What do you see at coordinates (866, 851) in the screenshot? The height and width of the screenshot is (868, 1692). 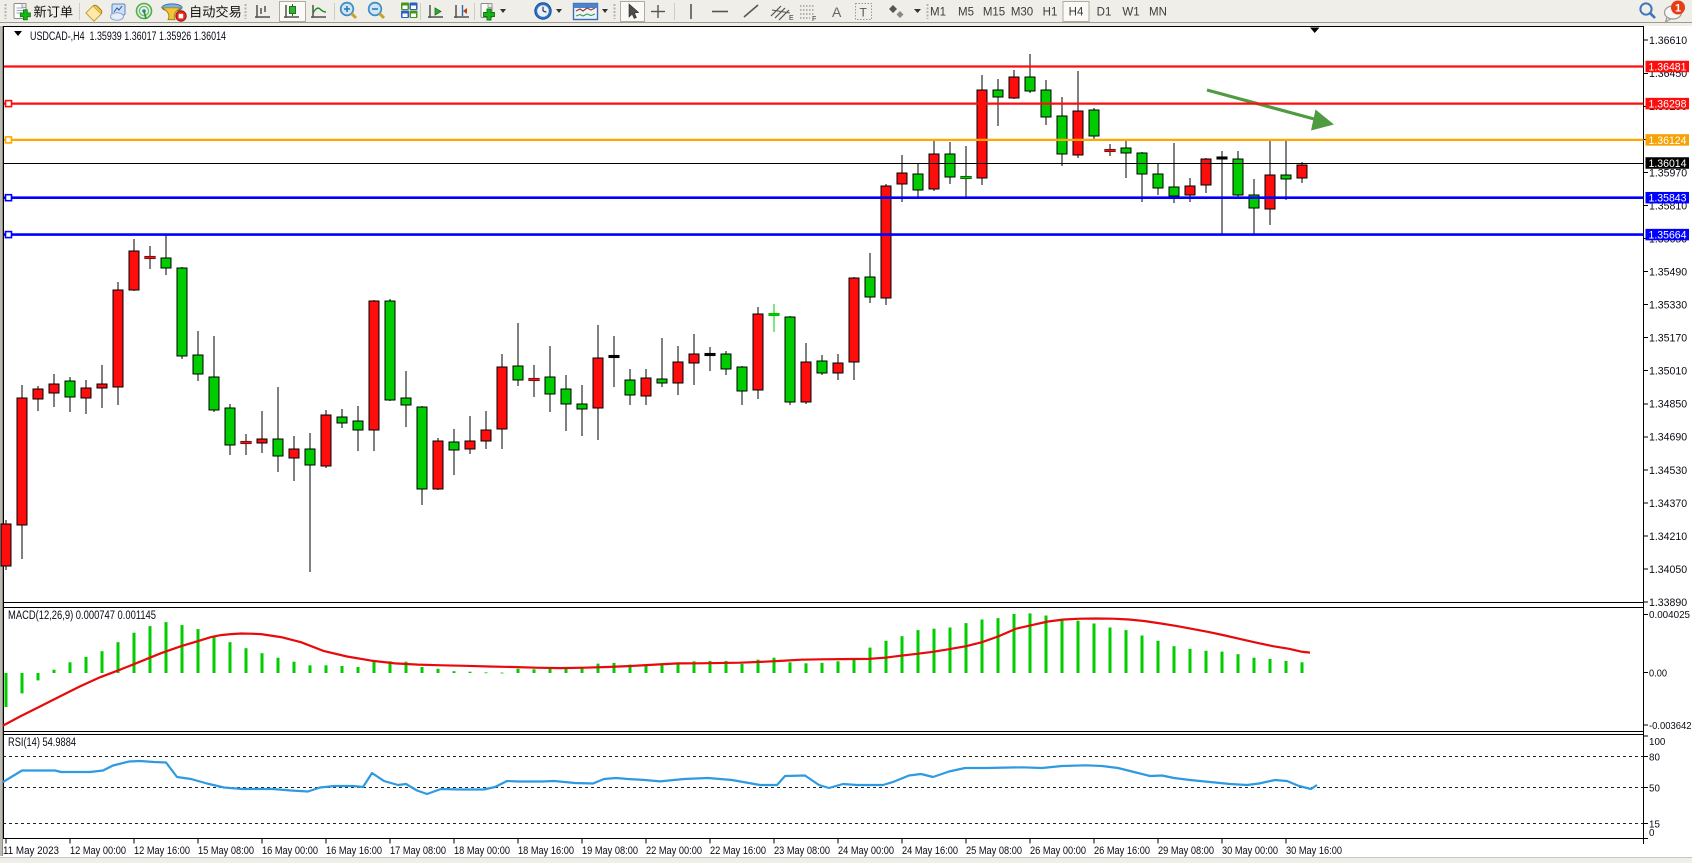 I see `svg-text: 24 May 00:00` at bounding box center [866, 851].